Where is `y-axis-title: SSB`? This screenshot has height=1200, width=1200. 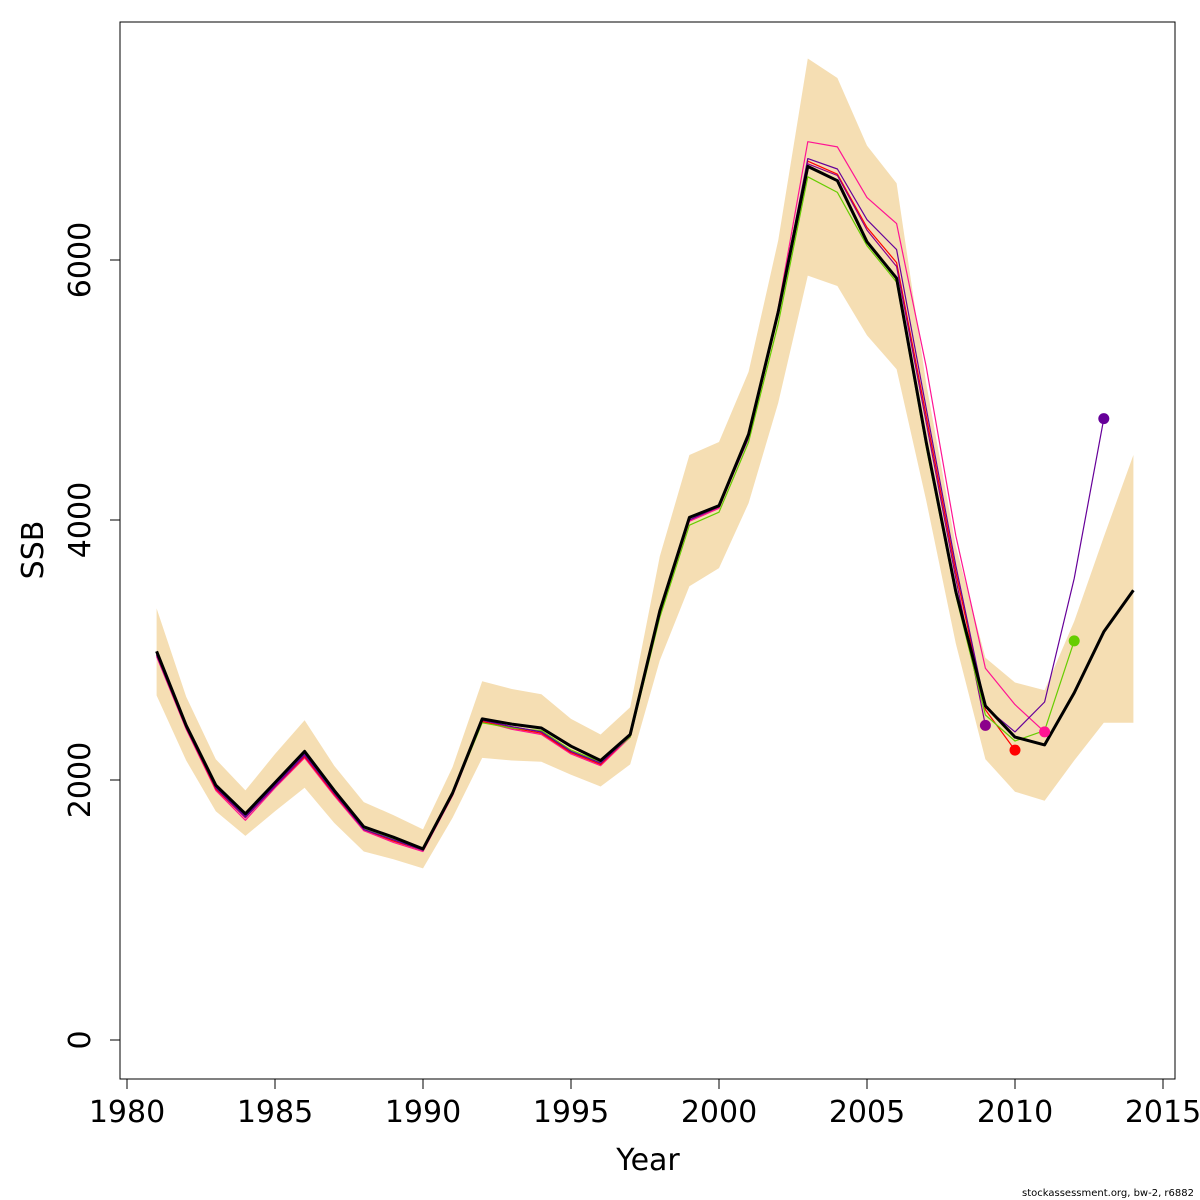 y-axis-title: SSB is located at coordinates (33, 550).